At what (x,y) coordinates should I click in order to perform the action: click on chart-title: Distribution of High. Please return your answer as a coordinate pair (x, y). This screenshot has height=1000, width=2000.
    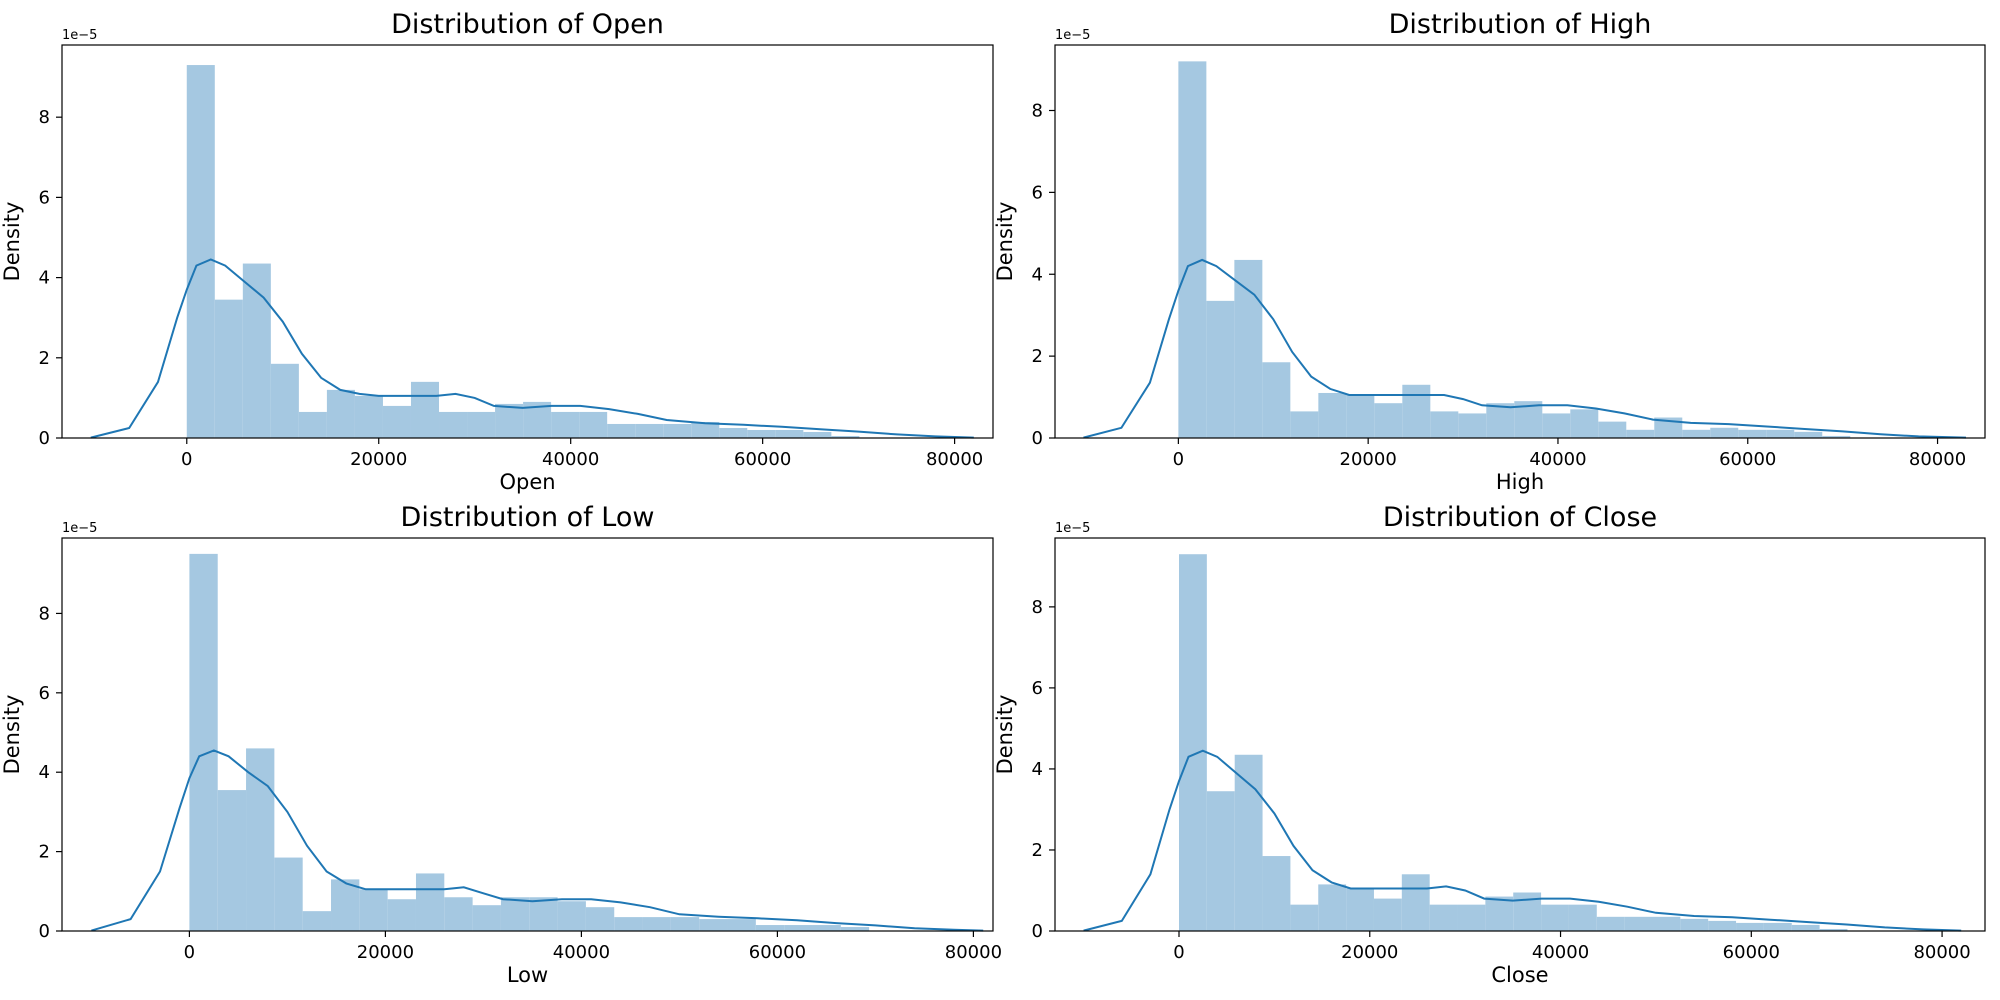
    Looking at the image, I should click on (1520, 24).